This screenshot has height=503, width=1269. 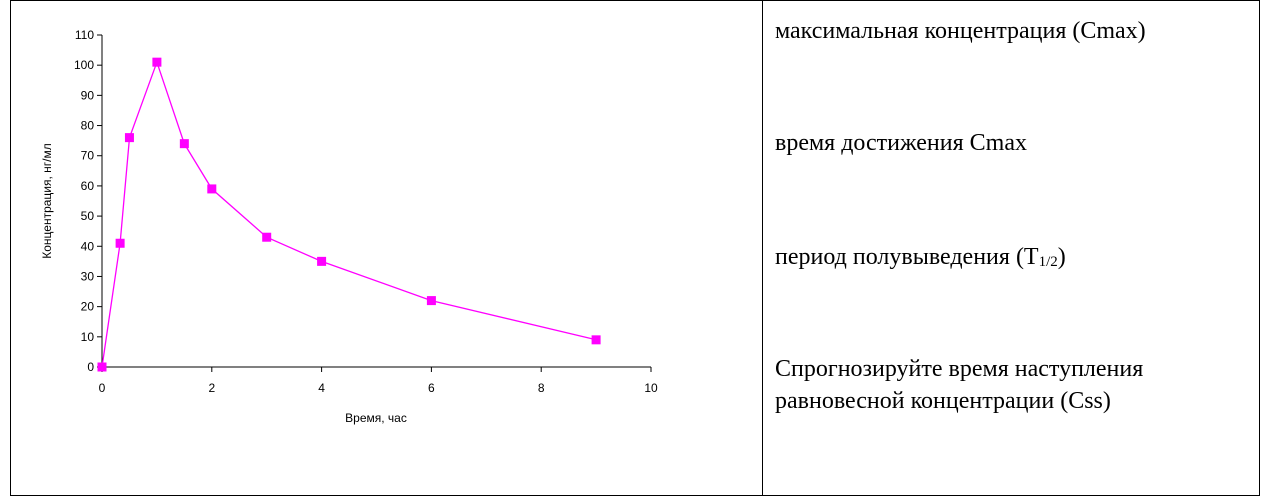 What do you see at coordinates (651, 388) in the screenshot?
I see `x-tick-label: 10` at bounding box center [651, 388].